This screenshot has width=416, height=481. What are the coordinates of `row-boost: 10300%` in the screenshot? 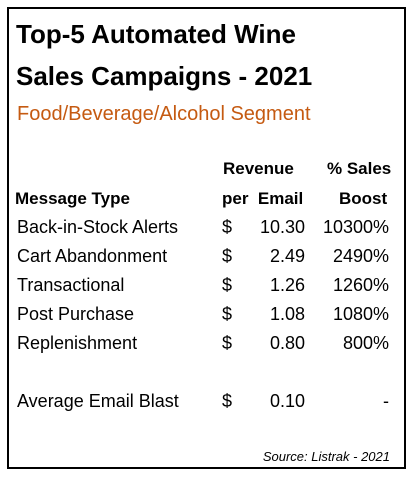 It's located at (355, 227).